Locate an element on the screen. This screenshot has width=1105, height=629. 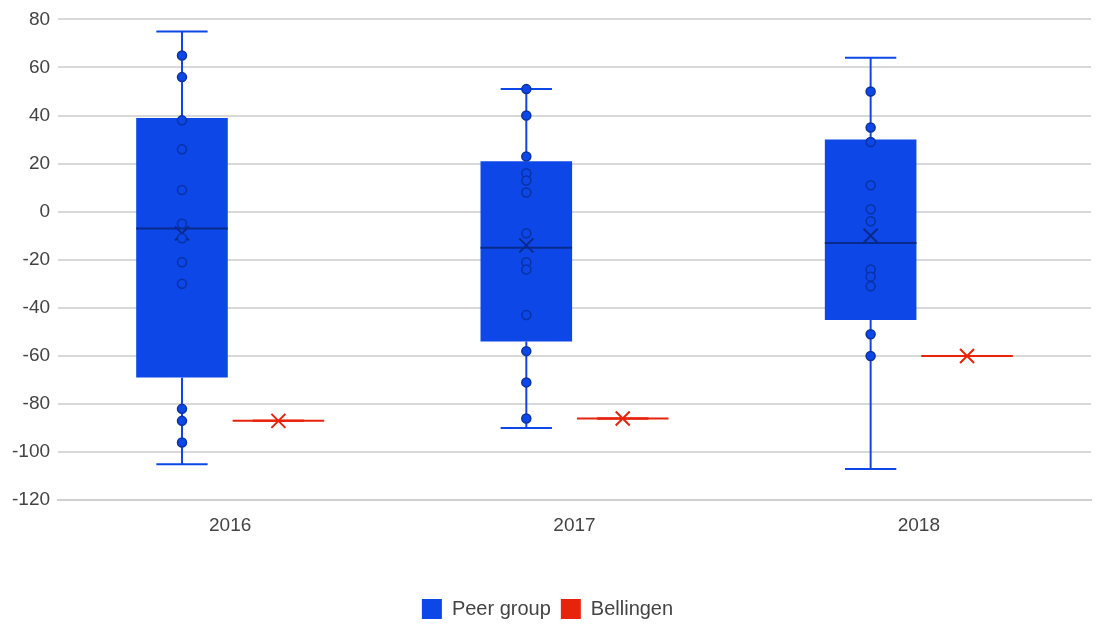
y-tick-label: 60 is located at coordinates (39, 66).